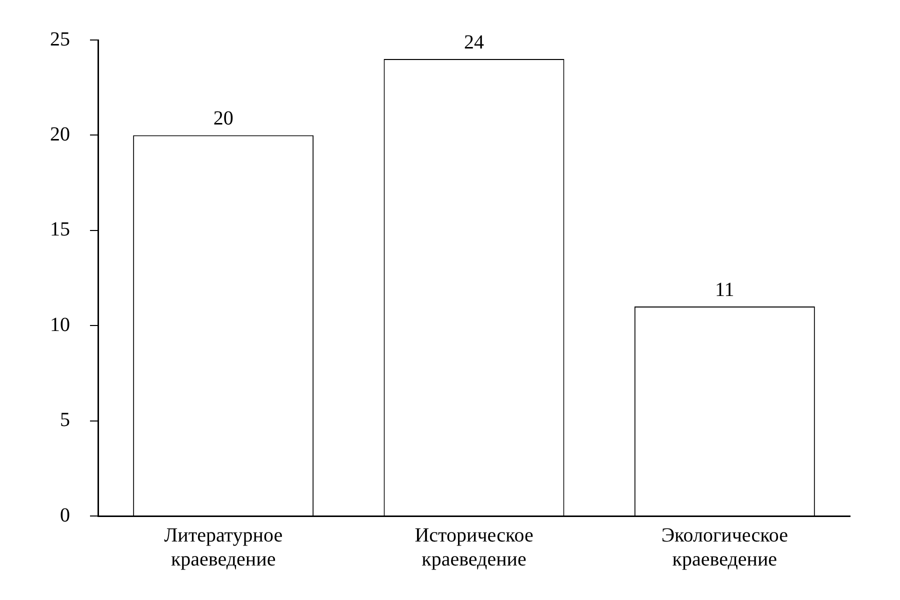 The image size is (900, 600). I want to click on y-tick-label: 5, so click(65, 420).